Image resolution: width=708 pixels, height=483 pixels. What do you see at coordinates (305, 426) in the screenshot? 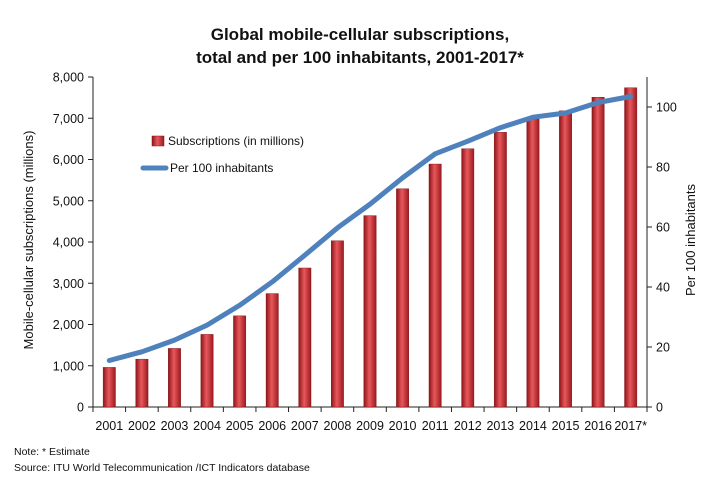
I see `x-tick-label: 2007` at bounding box center [305, 426].